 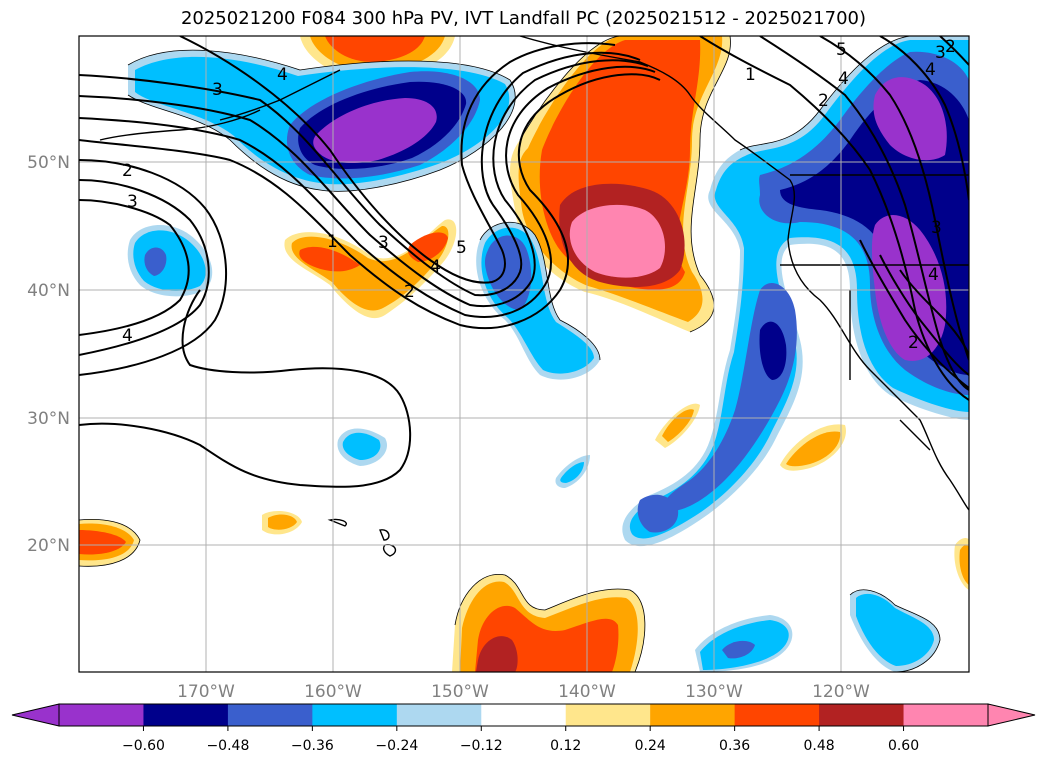 What do you see at coordinates (48, 354) in the screenshot?
I see `latitude-labels: 50°N 40°N 30°N 20°N` at bounding box center [48, 354].